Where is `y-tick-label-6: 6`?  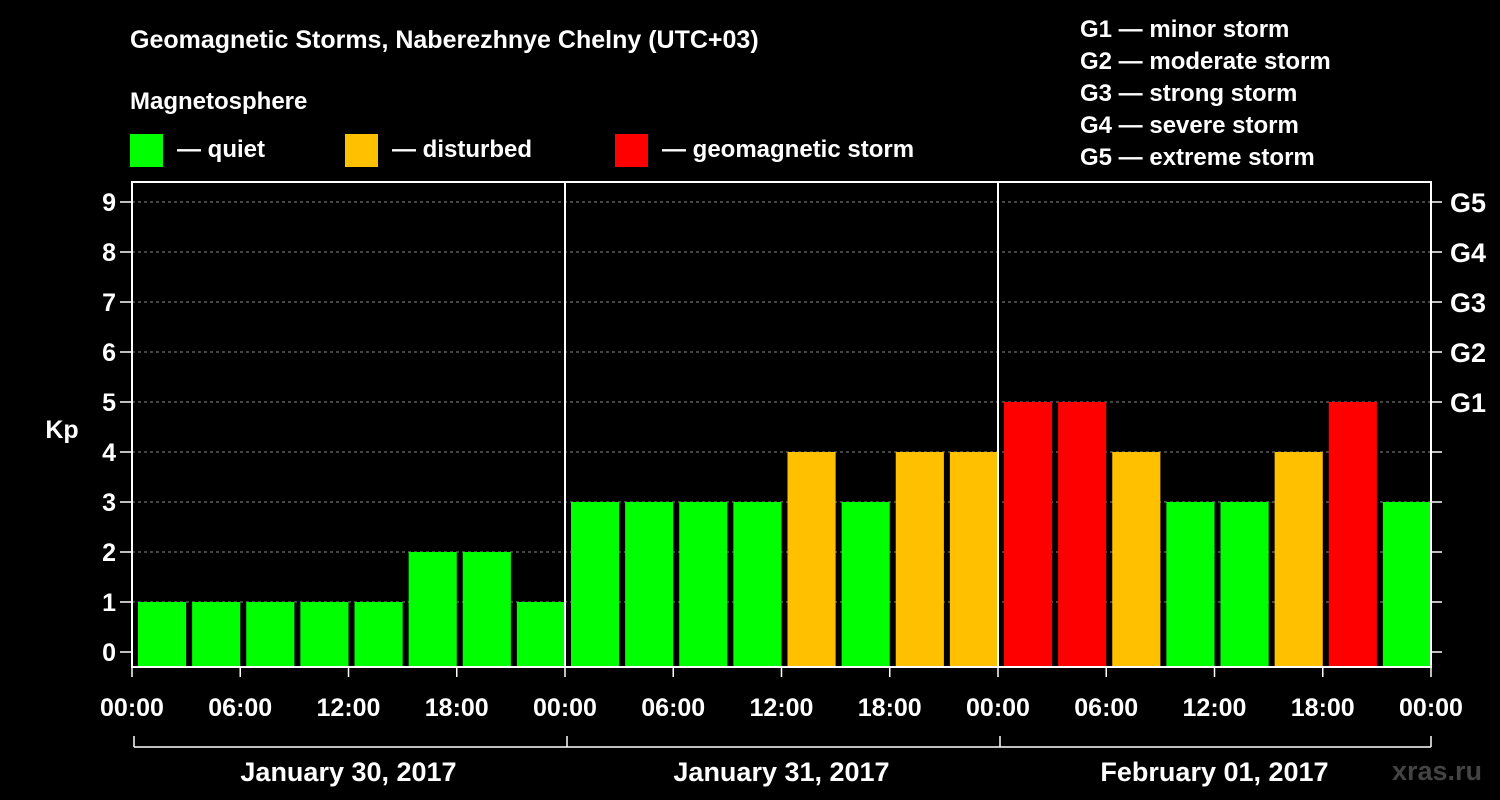 y-tick-label-6: 6 is located at coordinates (109, 353).